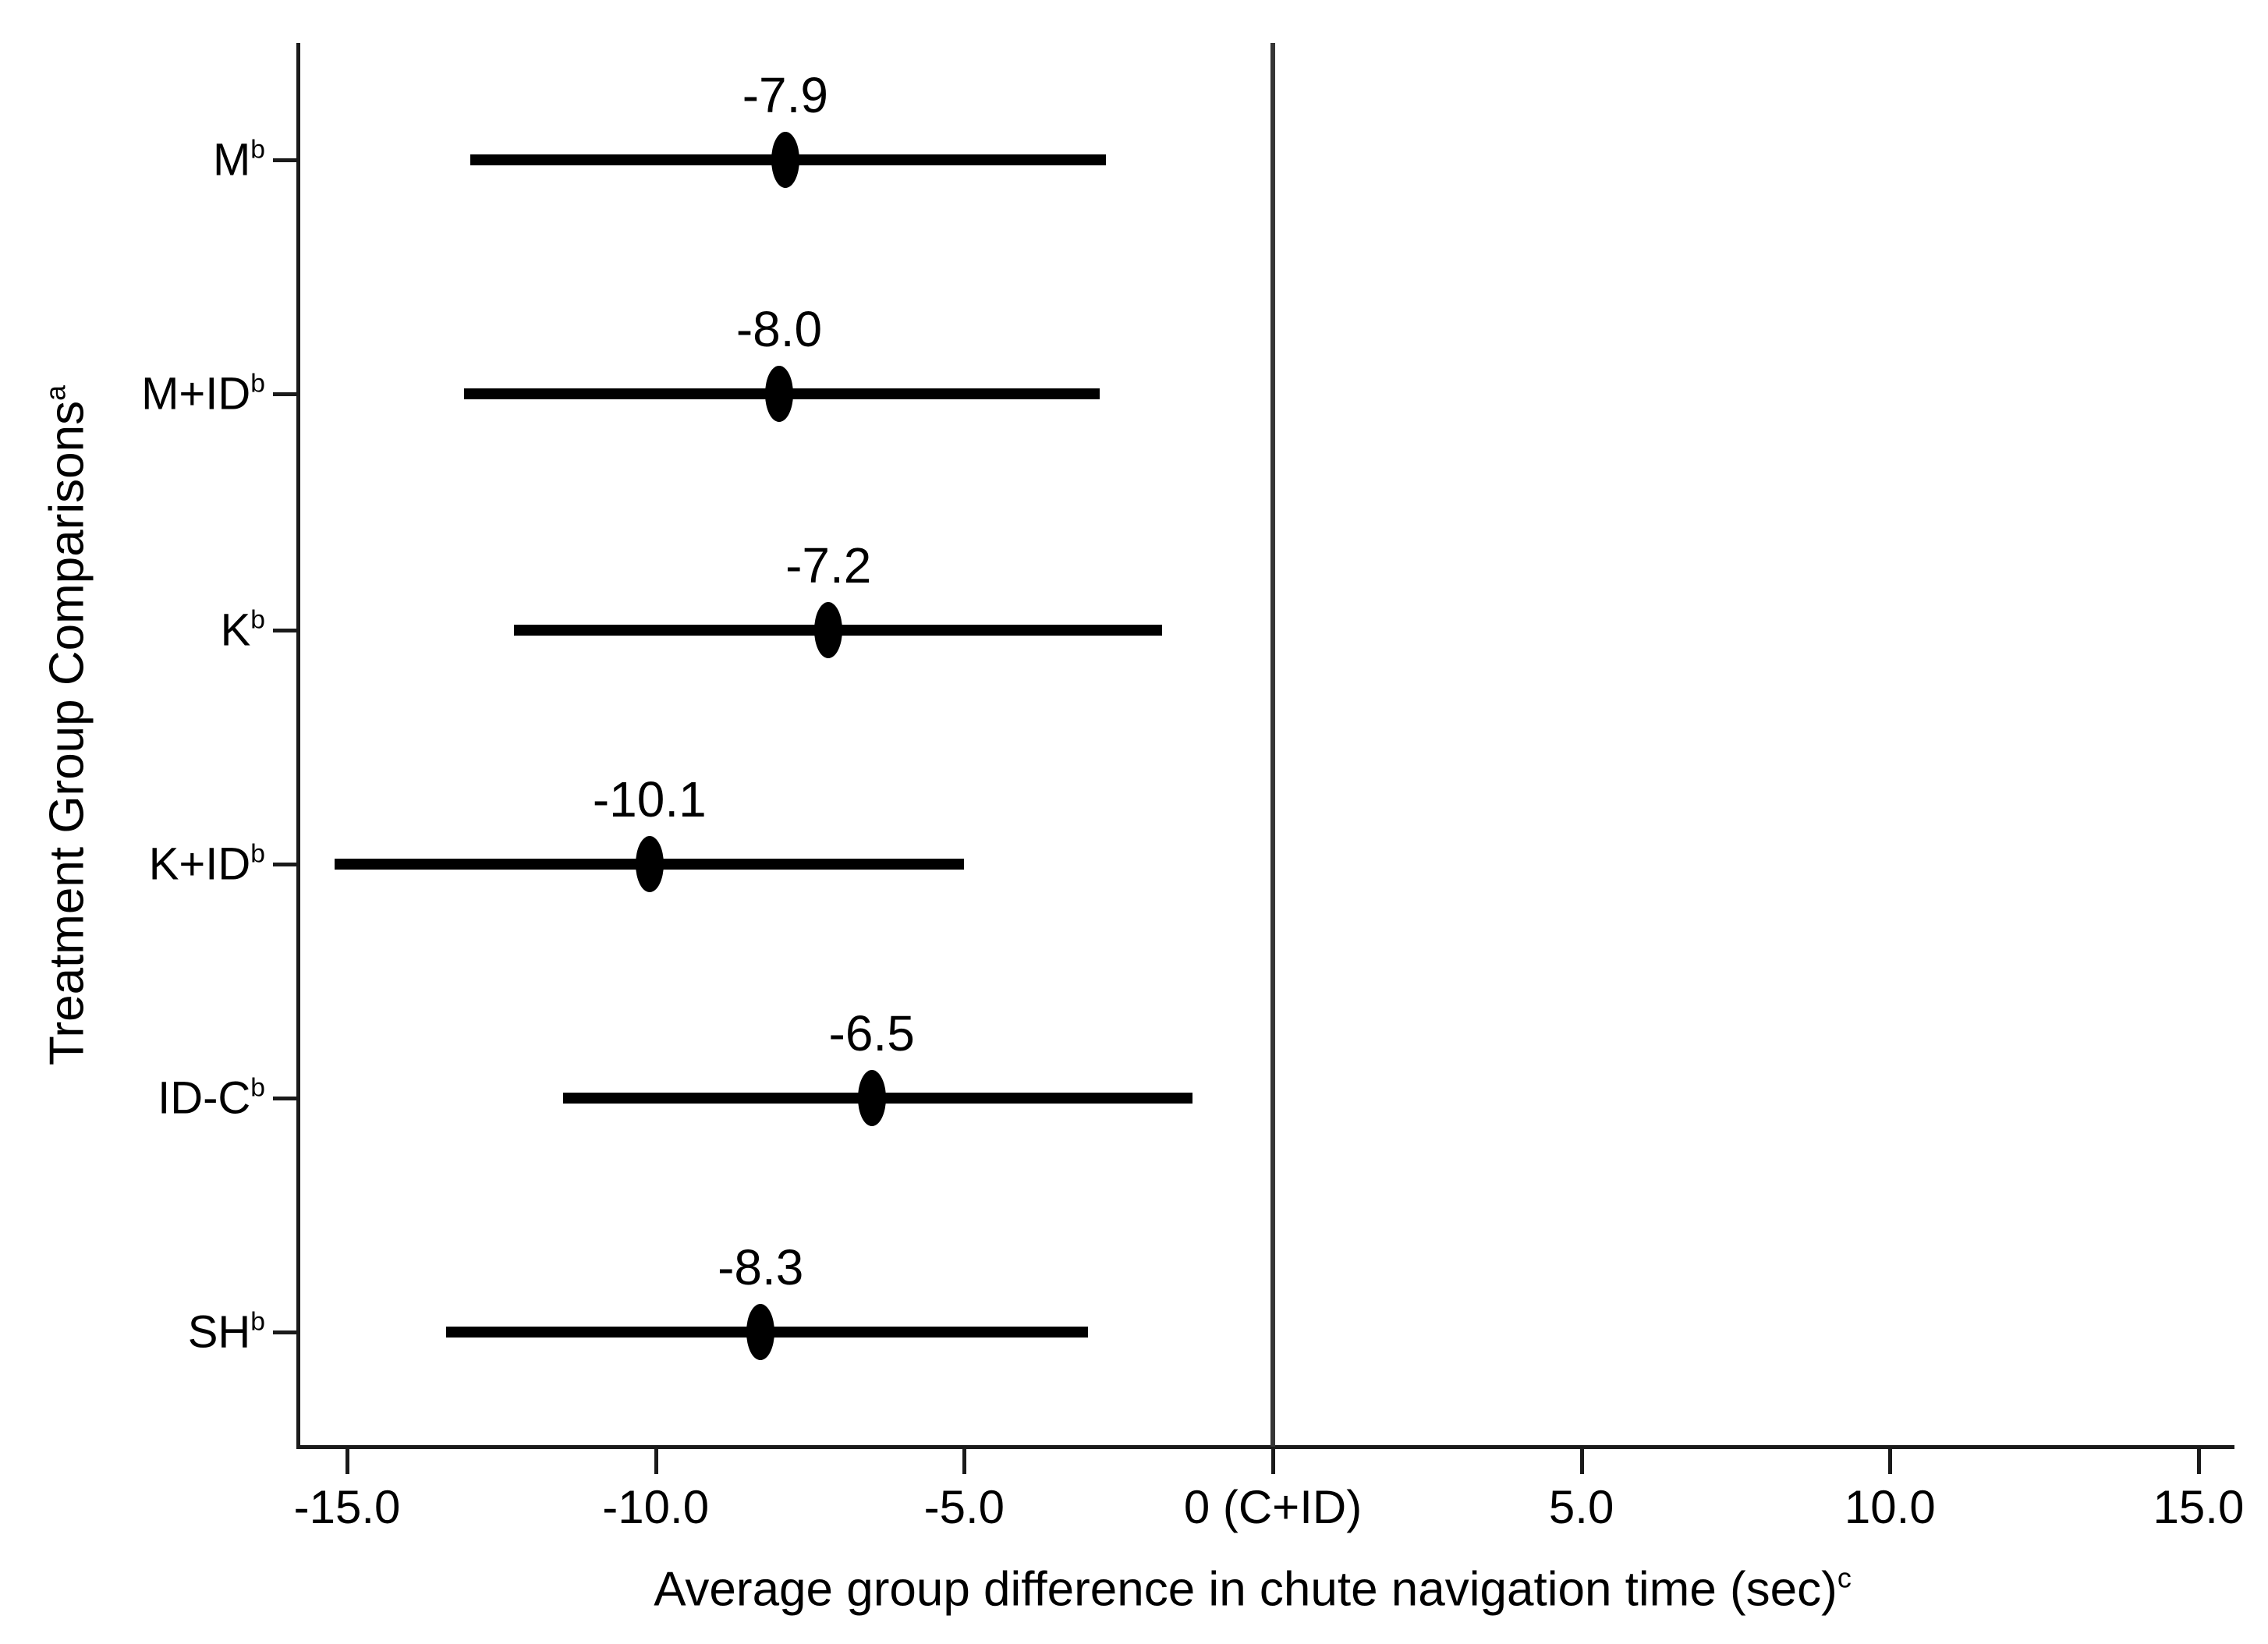 Image resolution: width=2268 pixels, height=1644 pixels. Describe the element at coordinates (148, 630) in the screenshot. I see `y-category-label: Kb` at that location.